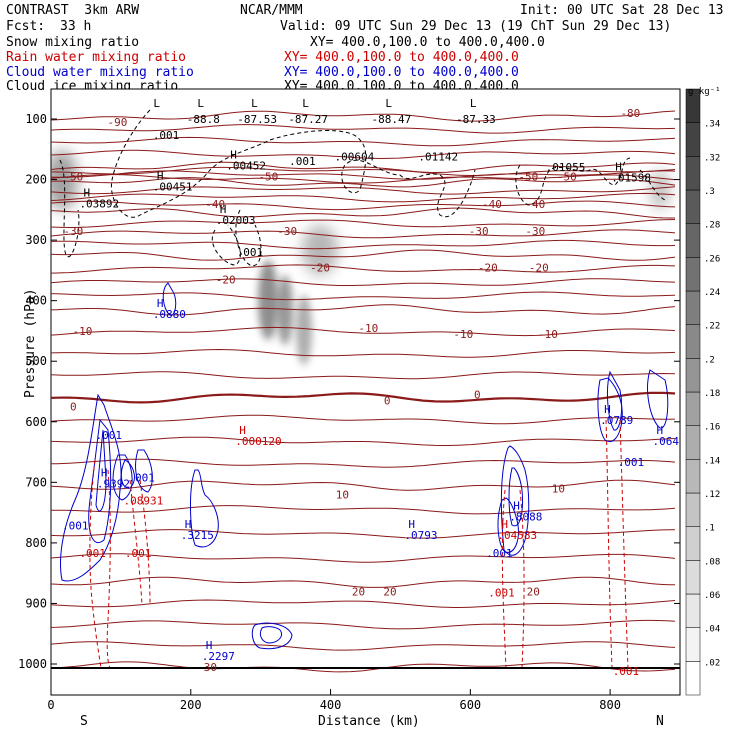  I want to click on field-name-cloud-water: Cloud water mixing ratio, so click(100, 72).